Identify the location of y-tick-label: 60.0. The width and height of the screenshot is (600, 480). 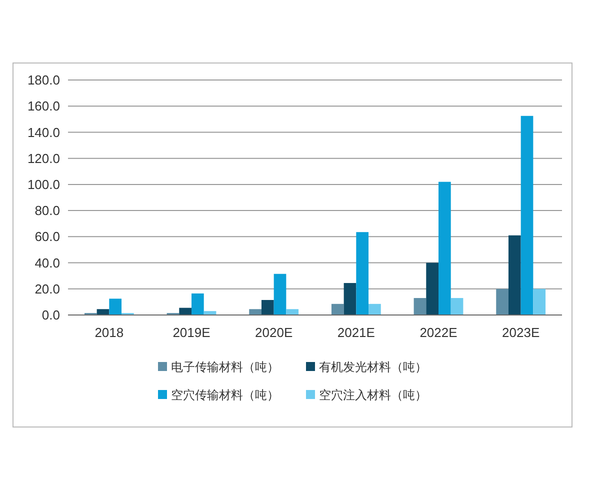
(47, 236).